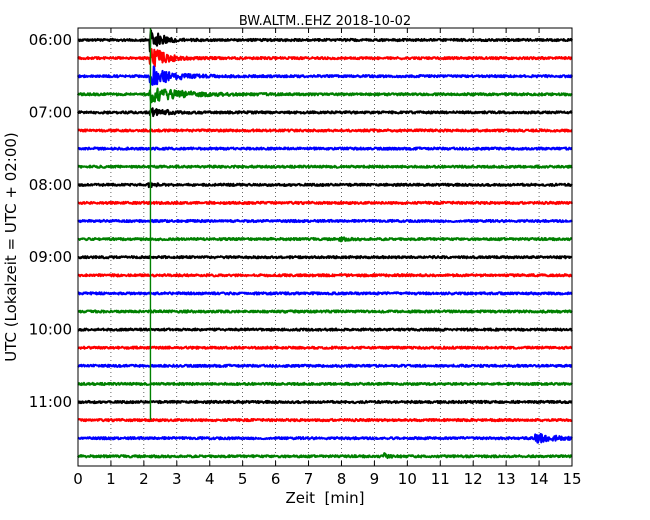 The width and height of the screenshot is (650, 520). What do you see at coordinates (50, 257) in the screenshot?
I see `y-tick-label: 09:00` at bounding box center [50, 257].